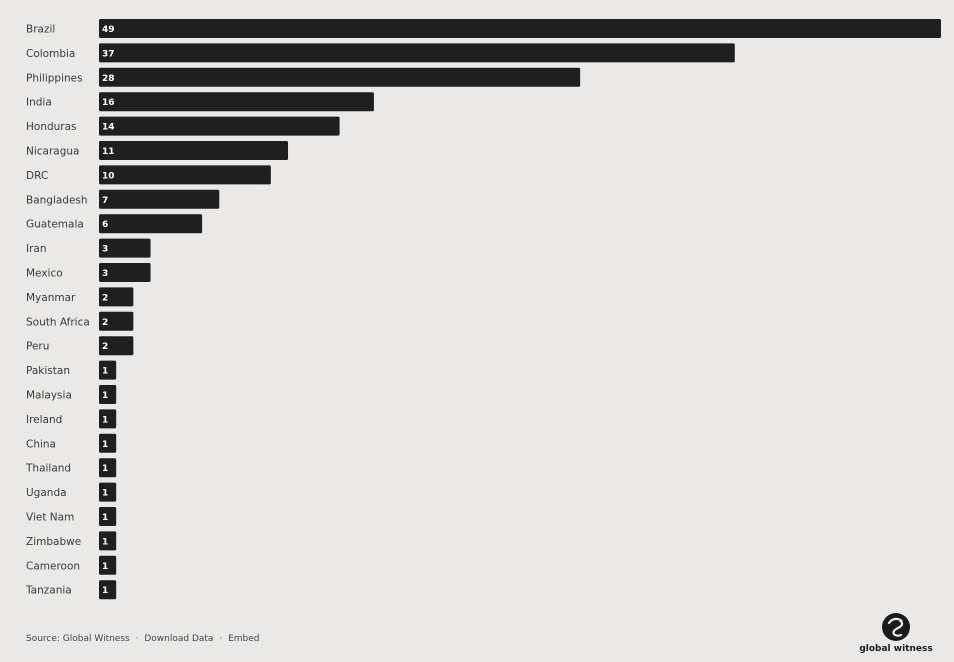 The height and width of the screenshot is (662, 954). Describe the element at coordinates (108, 103) in the screenshot. I see `value-label: 16` at that location.